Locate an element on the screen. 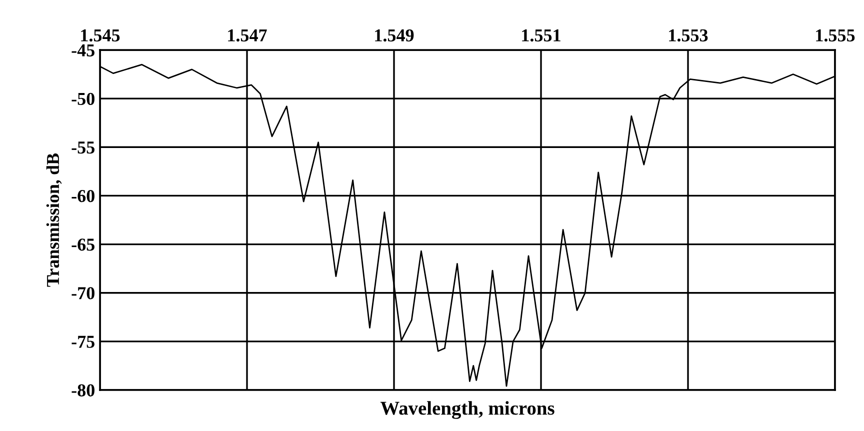 The height and width of the screenshot is (431, 864). y-tick-label: -50 is located at coordinates (83, 99).